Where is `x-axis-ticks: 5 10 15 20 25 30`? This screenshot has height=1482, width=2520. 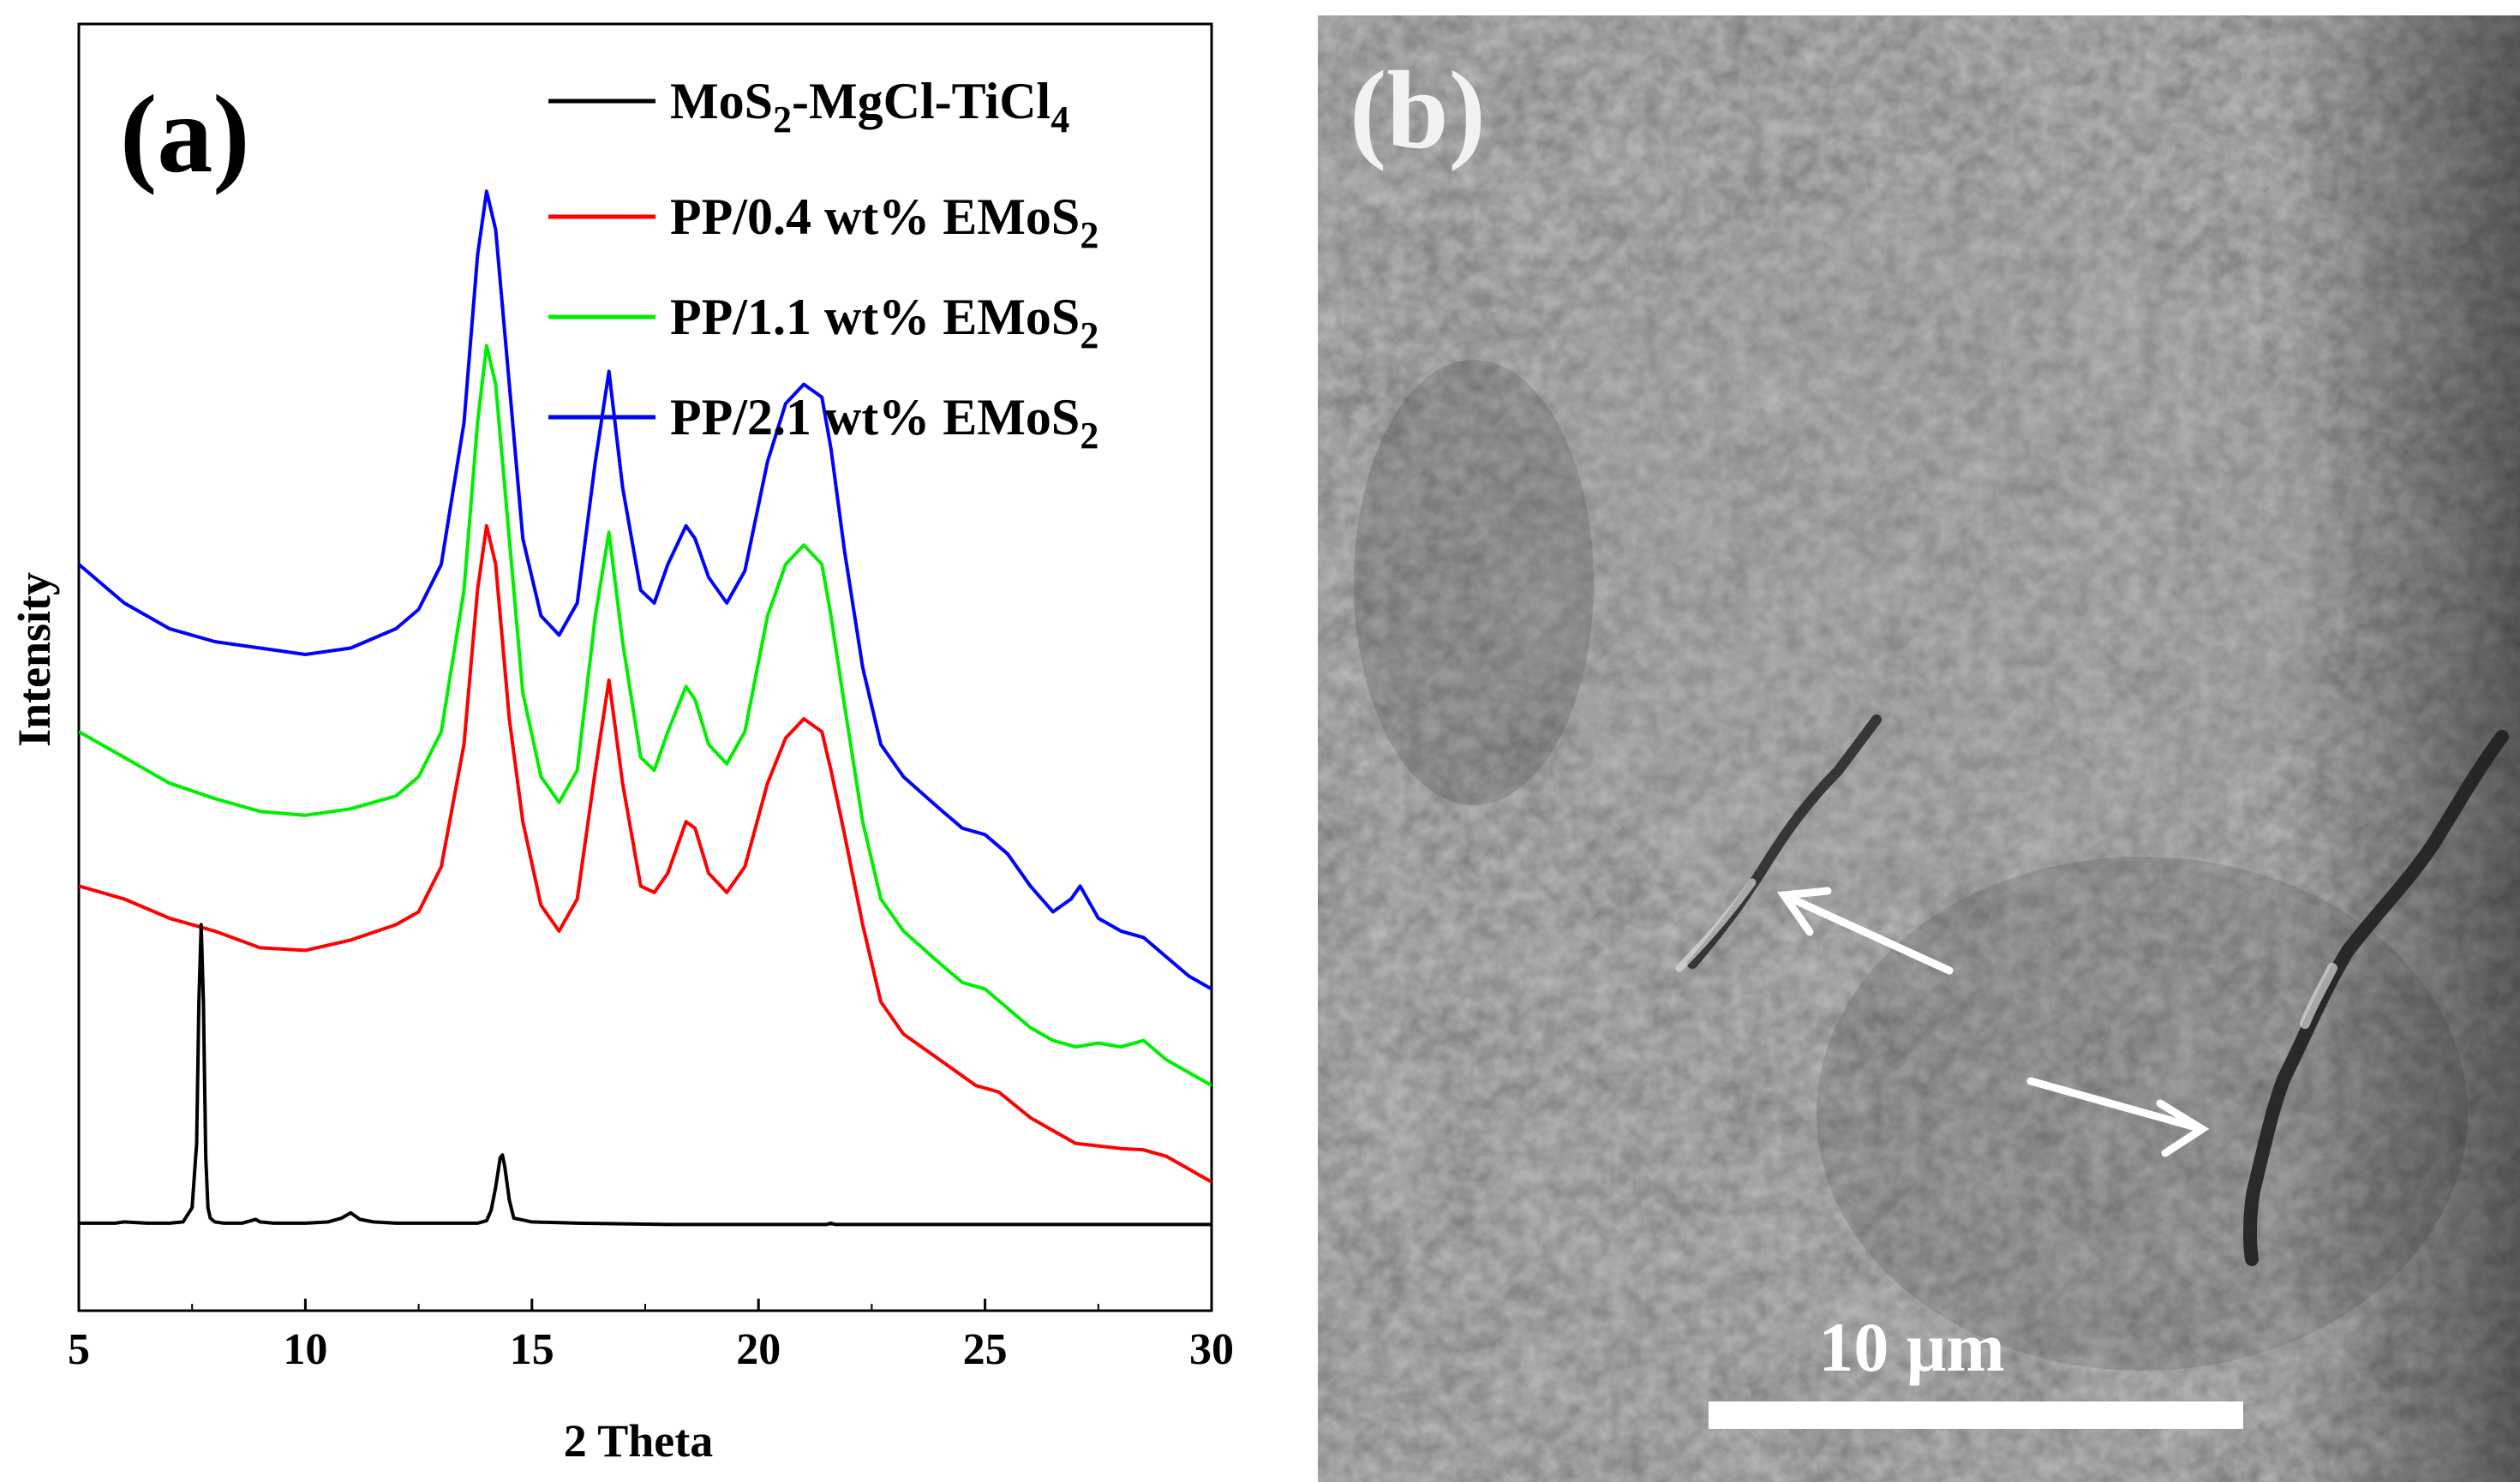
x-axis-ticks: 5 10 15 20 25 30 is located at coordinates (651, 1336).